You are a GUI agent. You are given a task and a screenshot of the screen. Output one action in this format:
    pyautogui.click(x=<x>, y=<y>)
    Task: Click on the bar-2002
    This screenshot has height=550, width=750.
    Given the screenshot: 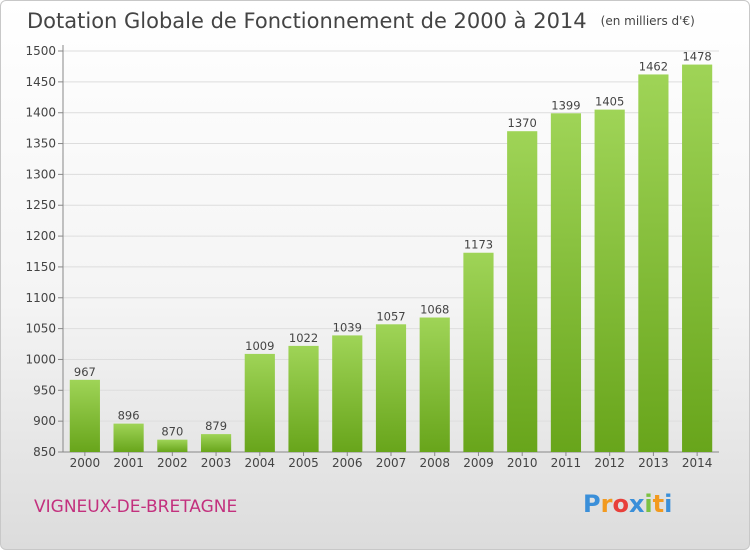 What is the action you would take?
    pyautogui.click(x=172, y=445)
    